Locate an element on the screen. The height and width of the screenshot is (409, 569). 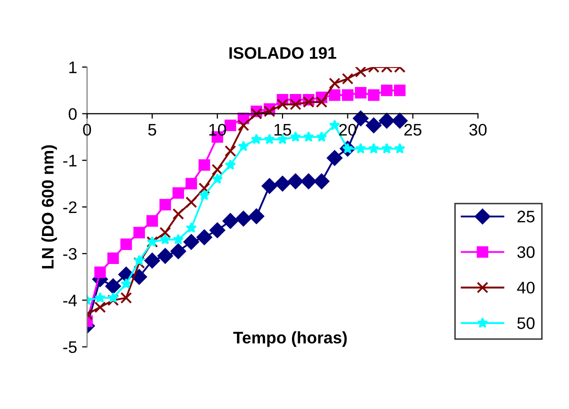
legend-label: 50 is located at coordinates (526, 323).